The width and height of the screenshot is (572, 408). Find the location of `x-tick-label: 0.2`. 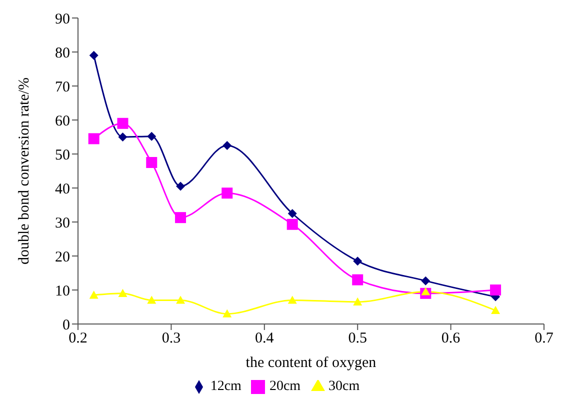

x-tick-label: 0.2 is located at coordinates (78, 338).